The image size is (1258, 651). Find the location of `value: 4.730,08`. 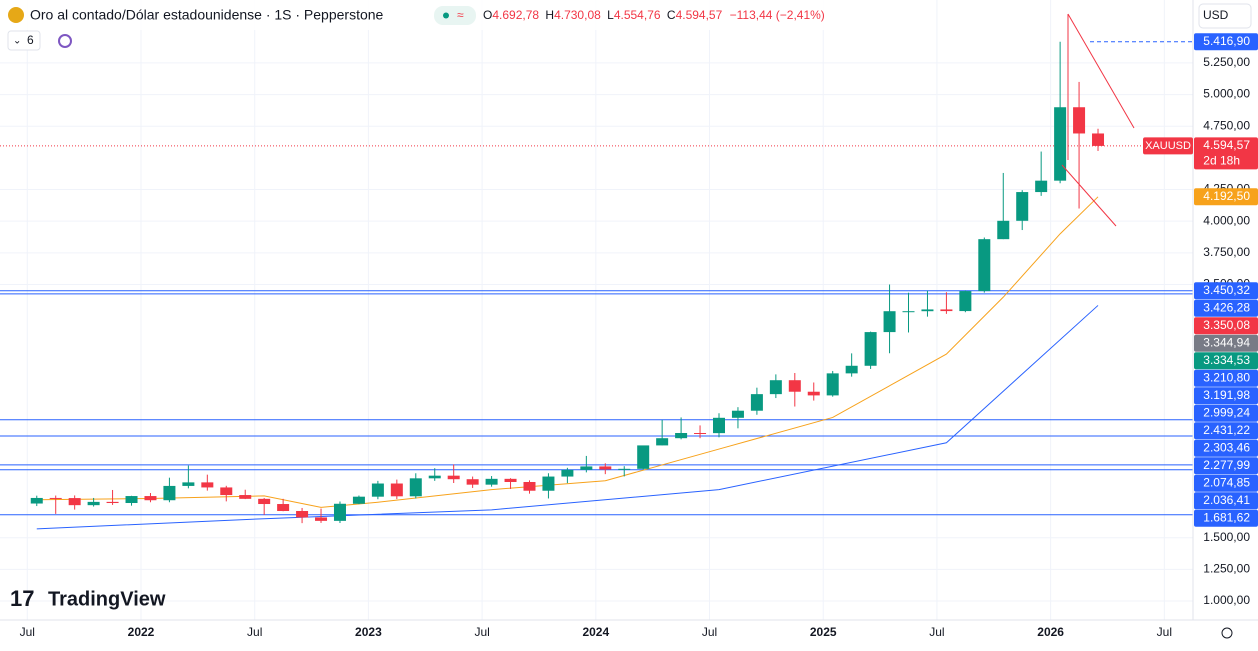

value: 4.730,08 is located at coordinates (577, 15).